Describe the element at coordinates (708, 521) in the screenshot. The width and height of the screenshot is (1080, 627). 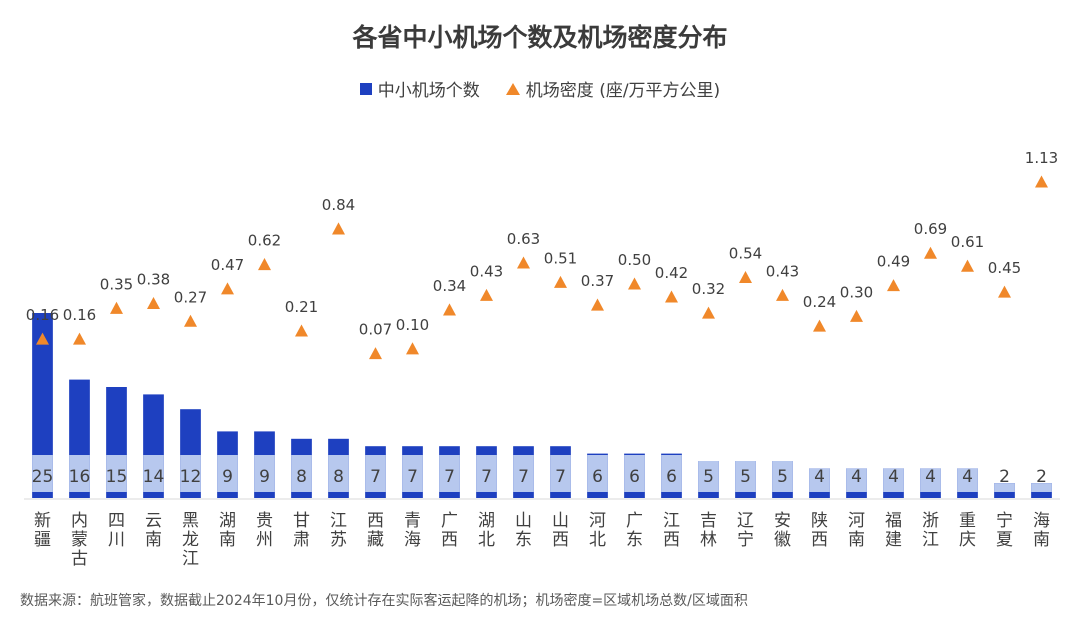
I see `category-label-18-char-0: 吉` at that location.